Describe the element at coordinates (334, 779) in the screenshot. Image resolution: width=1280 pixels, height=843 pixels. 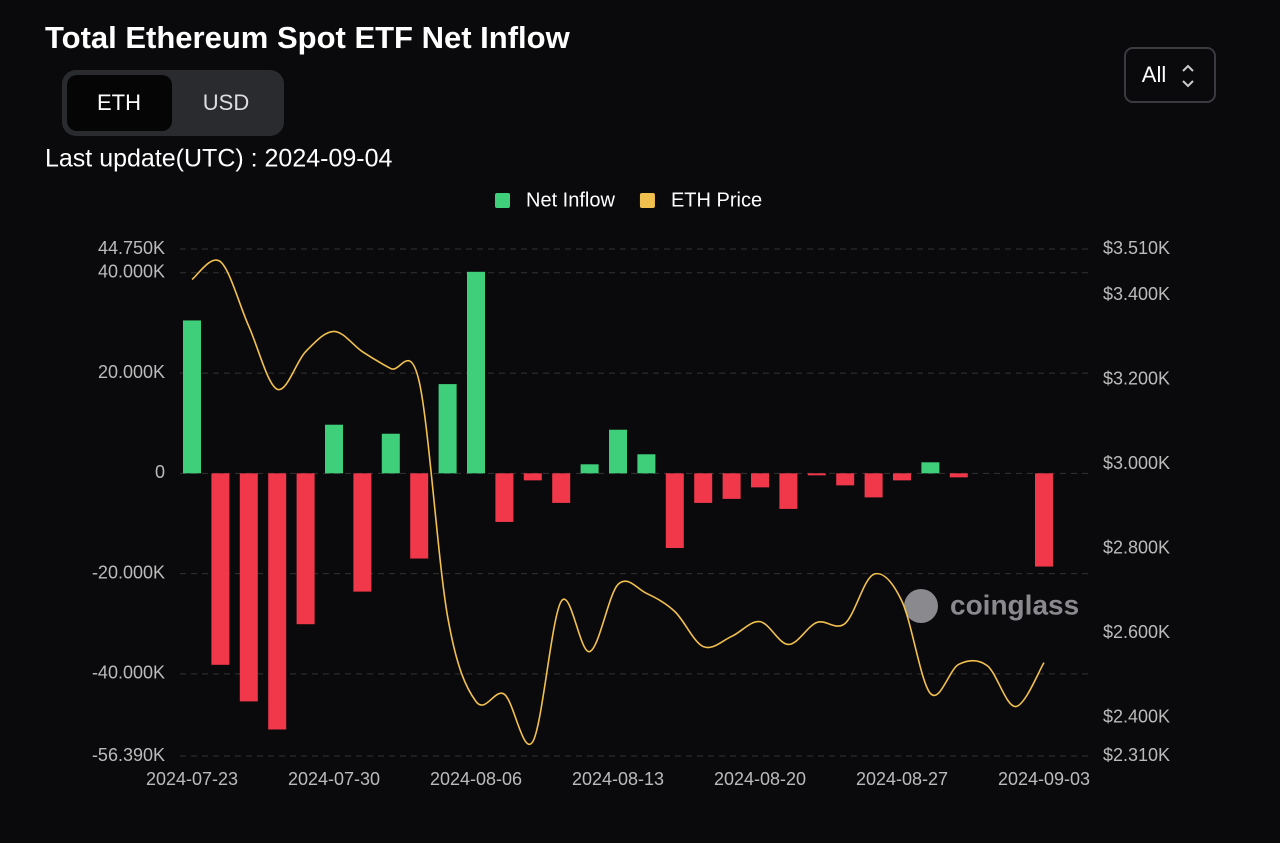
I see `x-tick-label: 2024-07-30` at that location.